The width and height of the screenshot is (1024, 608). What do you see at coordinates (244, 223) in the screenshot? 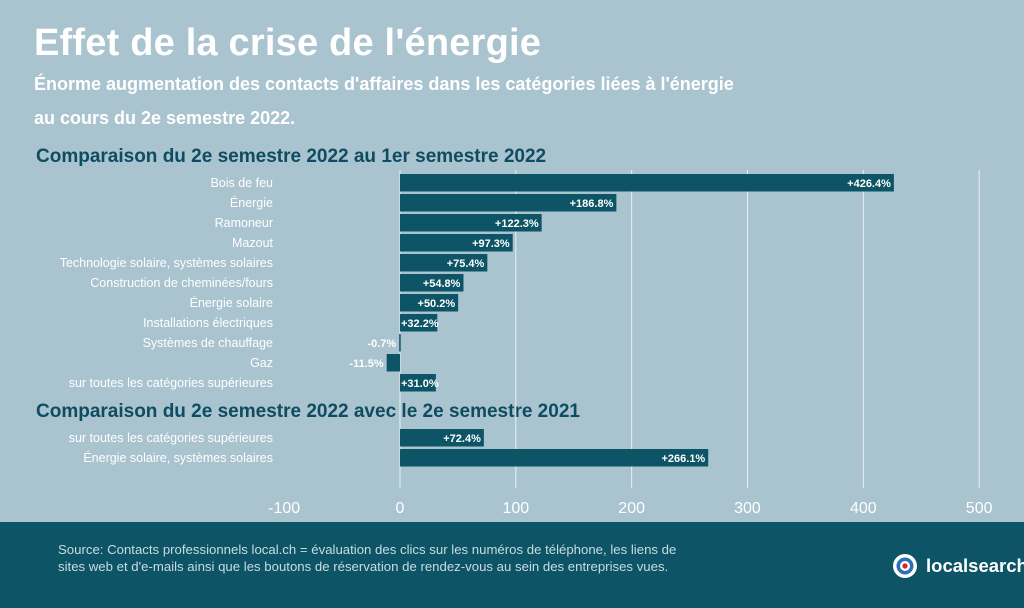
I see `category-label: Ramoneur` at bounding box center [244, 223].